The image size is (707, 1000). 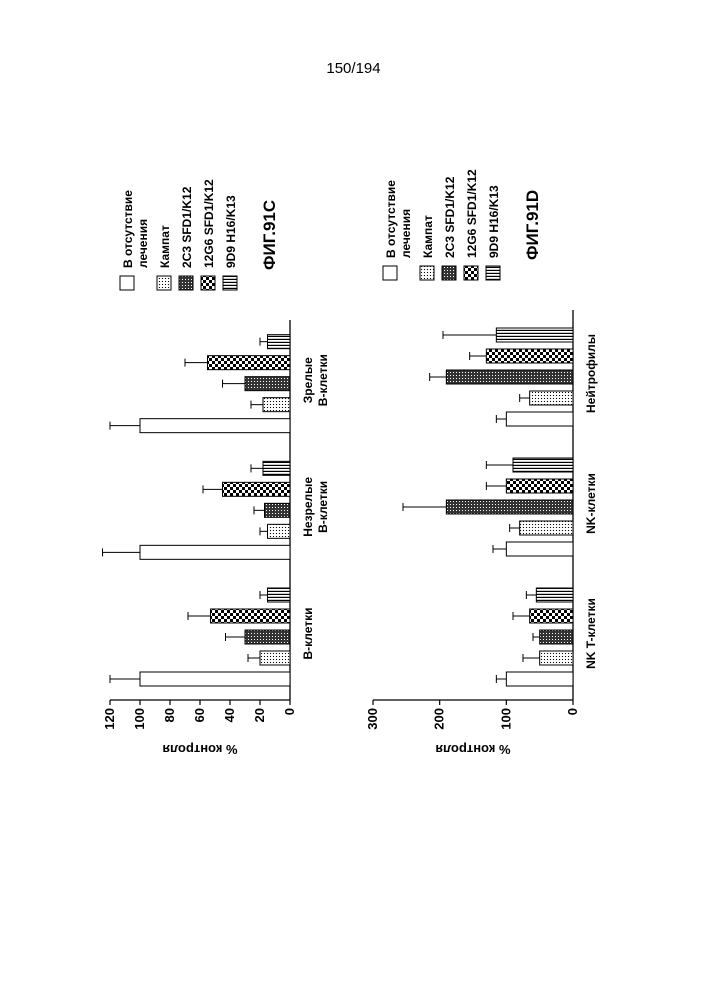 I want to click on y-tick-label: 40, so click(x=229, y=715).